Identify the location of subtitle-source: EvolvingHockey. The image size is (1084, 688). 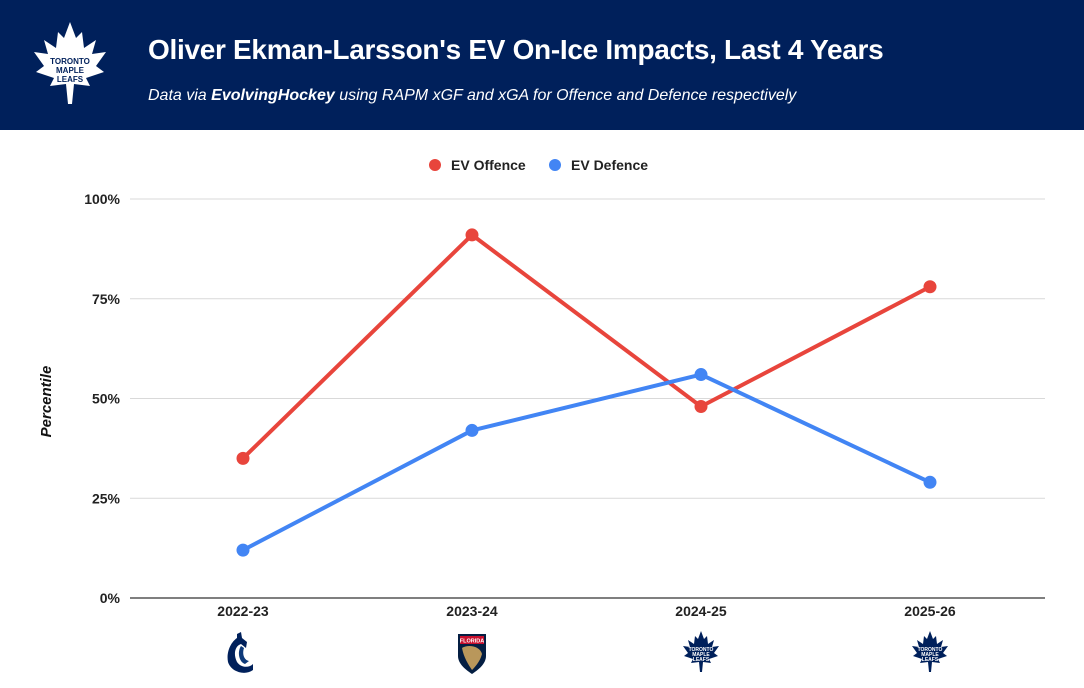
(273, 95).